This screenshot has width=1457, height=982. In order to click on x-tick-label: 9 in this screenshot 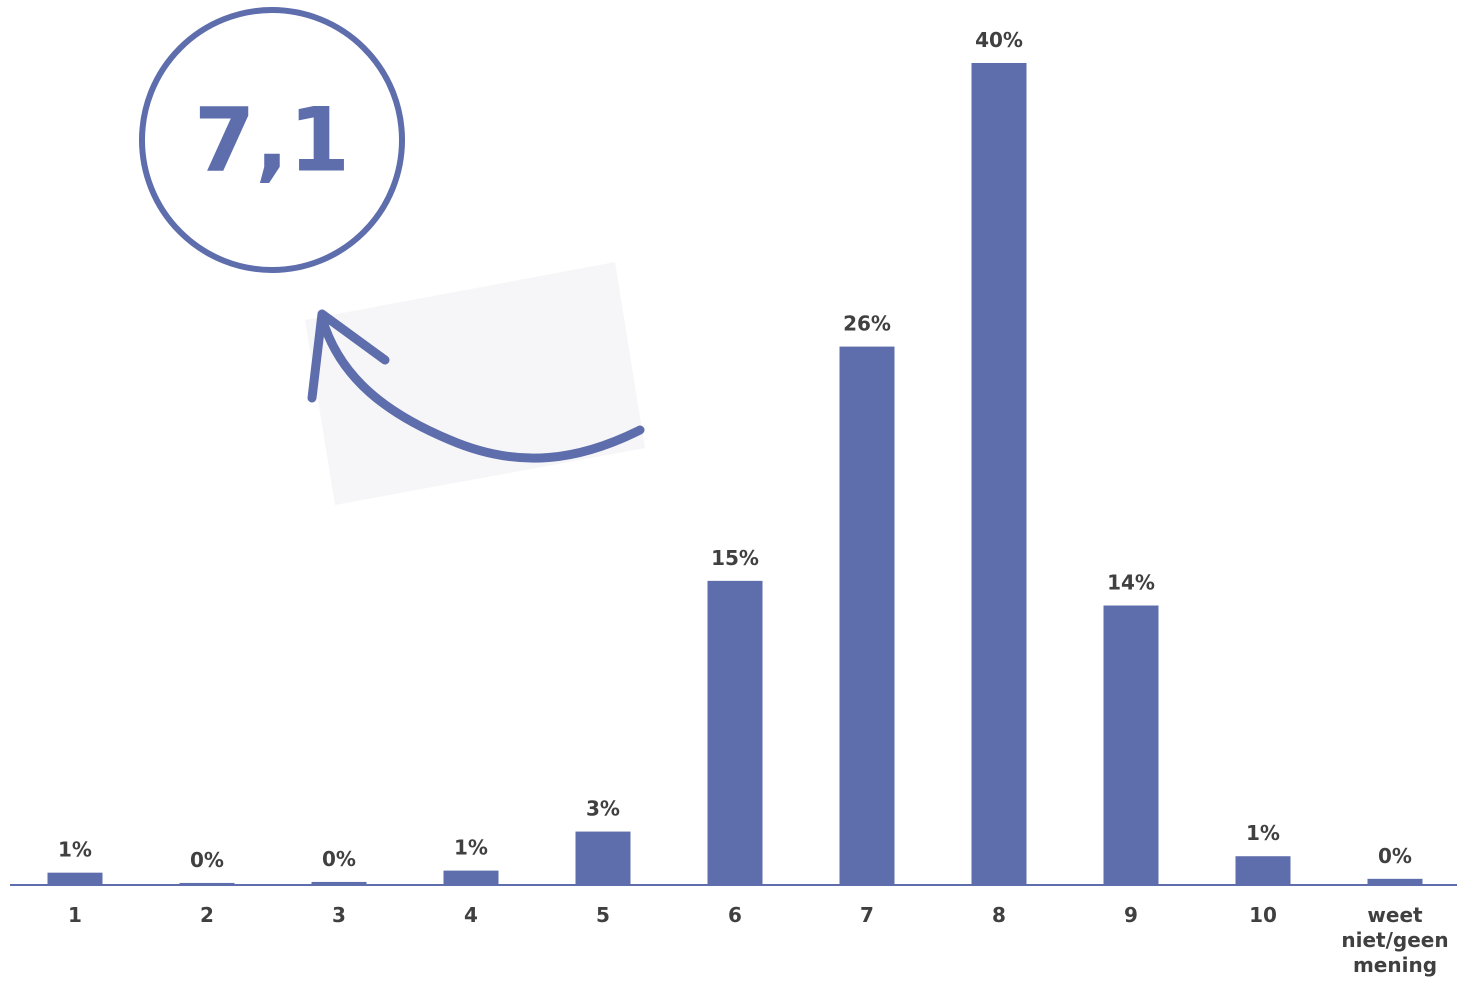, I will do `click(1131, 915)`.